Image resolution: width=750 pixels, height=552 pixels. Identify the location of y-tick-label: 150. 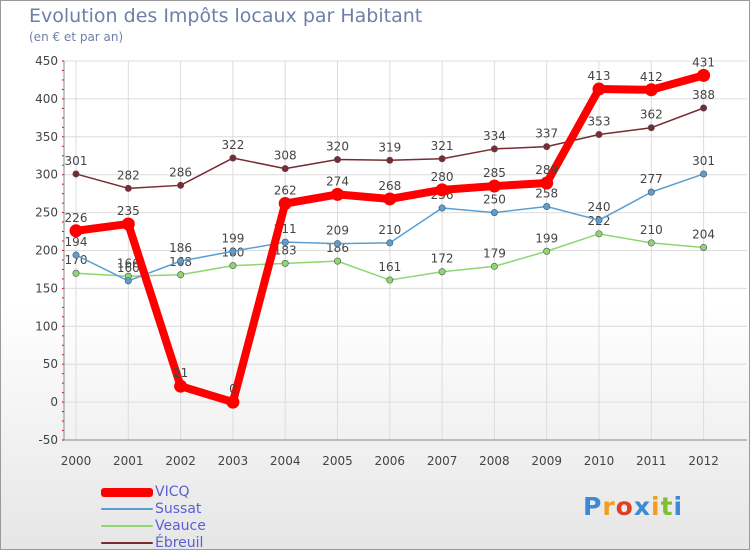
(46, 288).